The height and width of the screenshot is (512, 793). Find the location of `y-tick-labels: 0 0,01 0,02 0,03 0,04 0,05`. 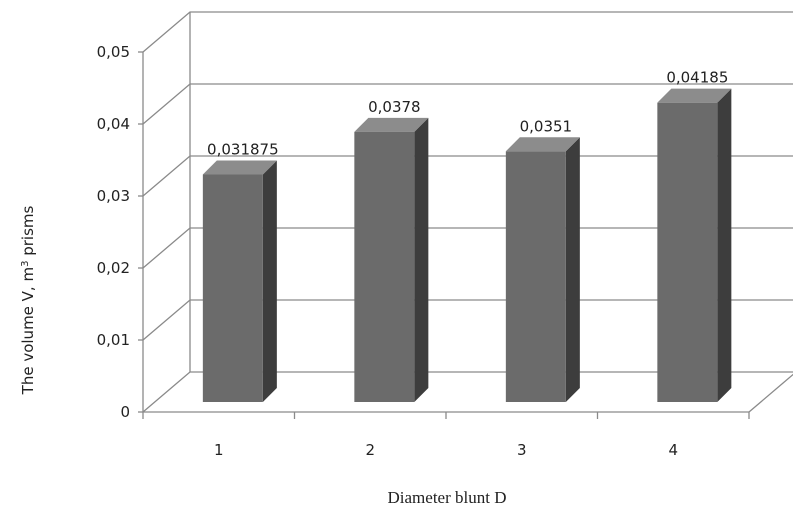

y-tick-labels: 0 0,01 0,02 0,03 0,04 0,05 is located at coordinates (113, 232).